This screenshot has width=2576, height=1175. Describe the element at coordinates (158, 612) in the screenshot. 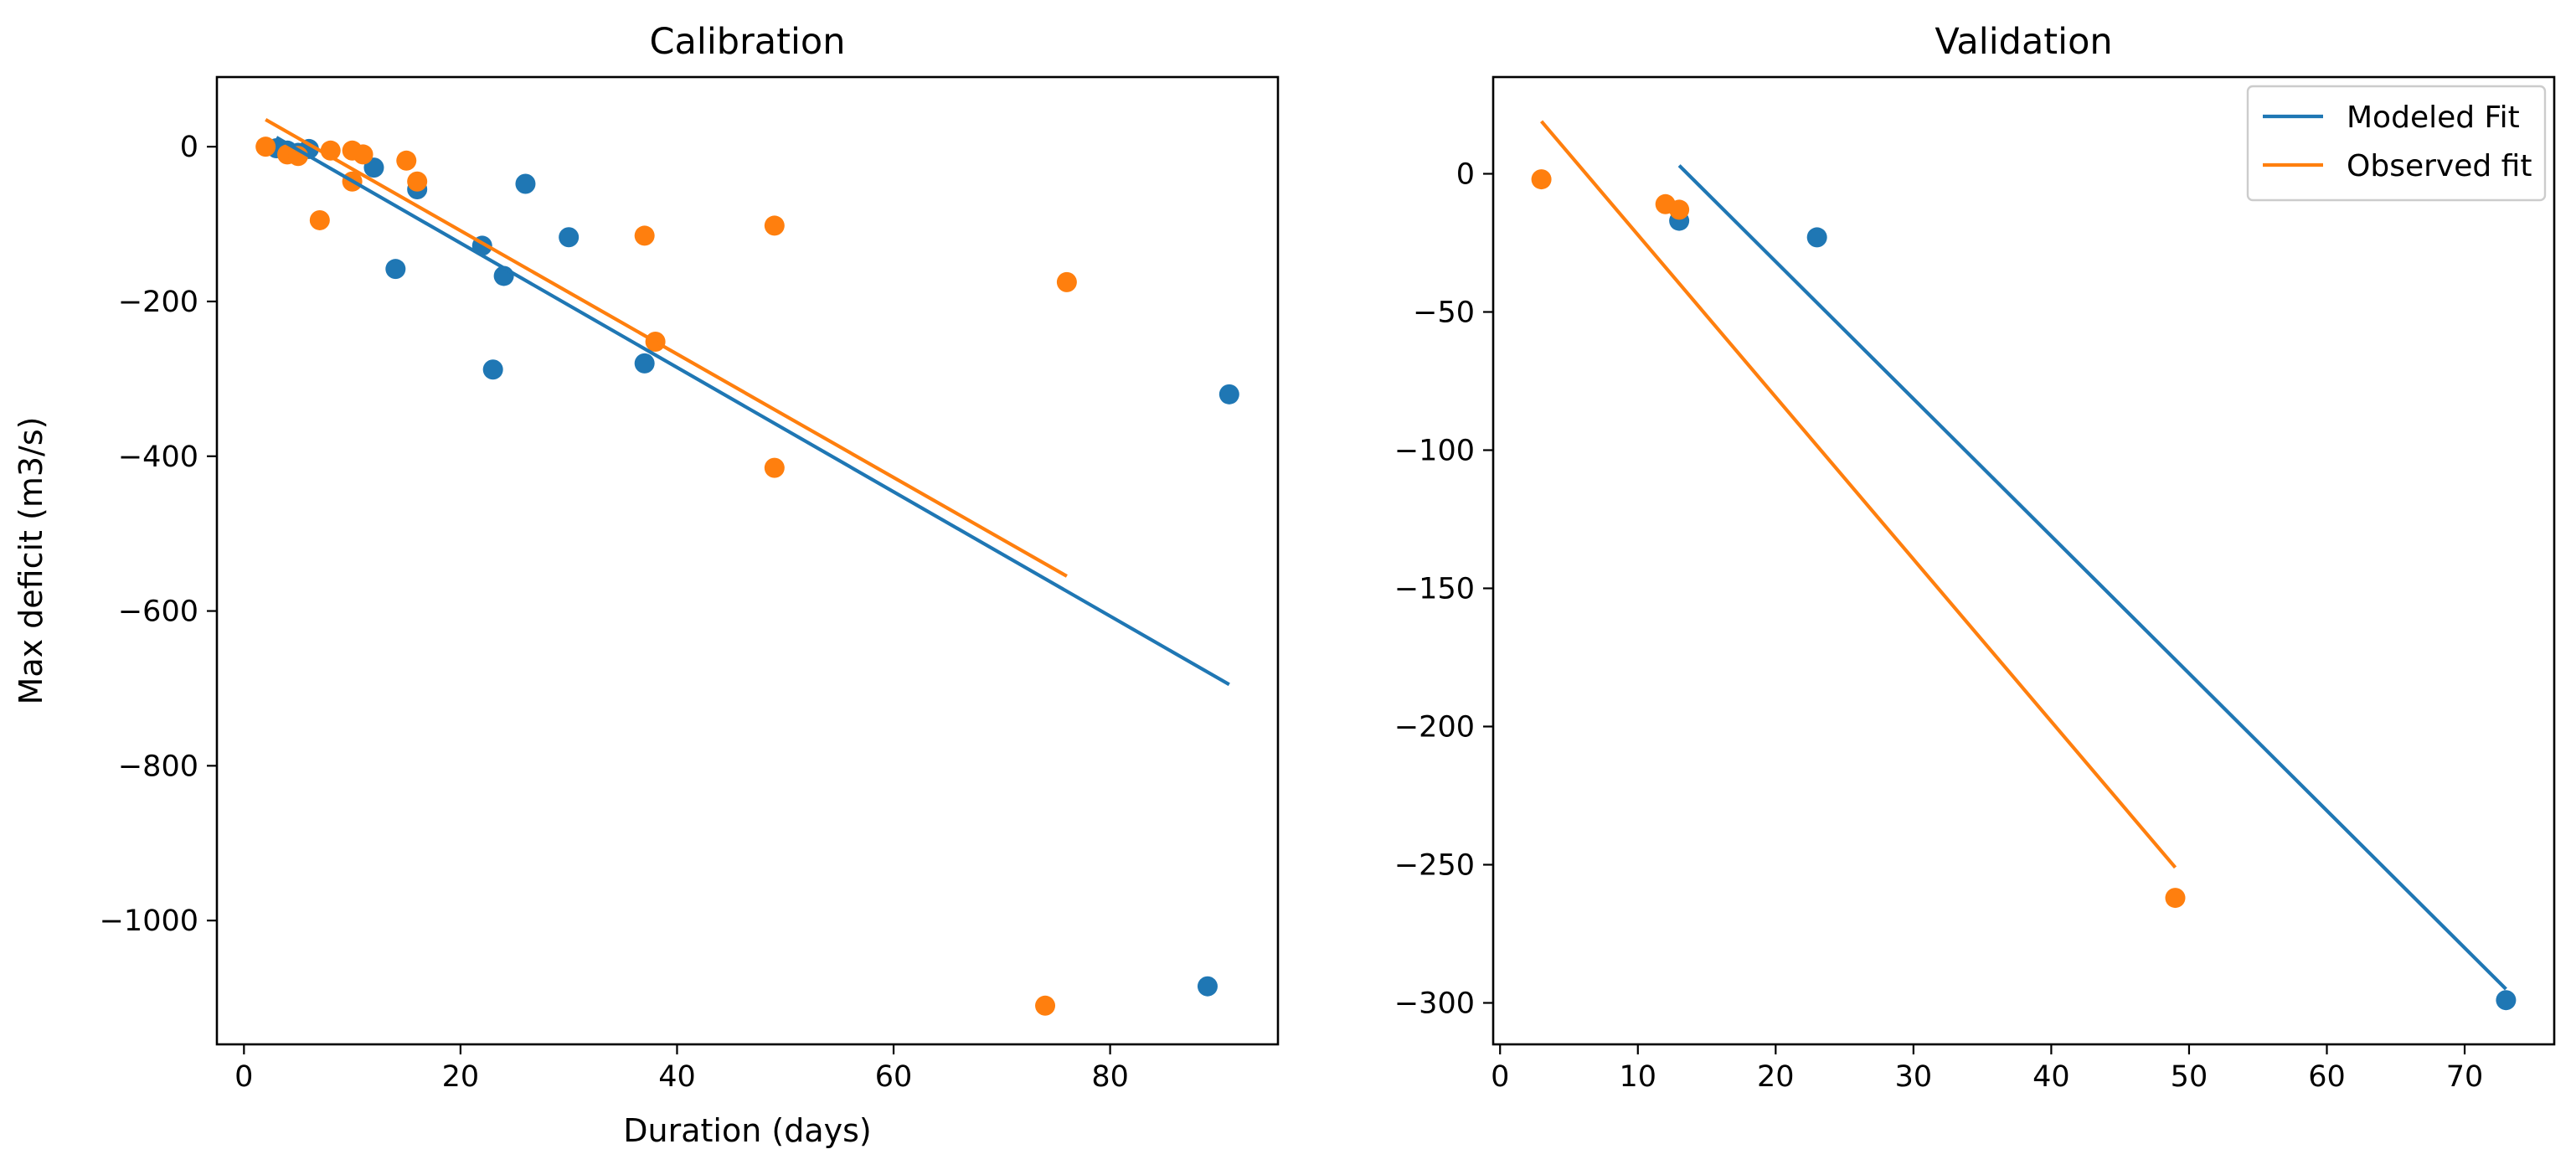

I see `y-tick-label: −600` at that location.